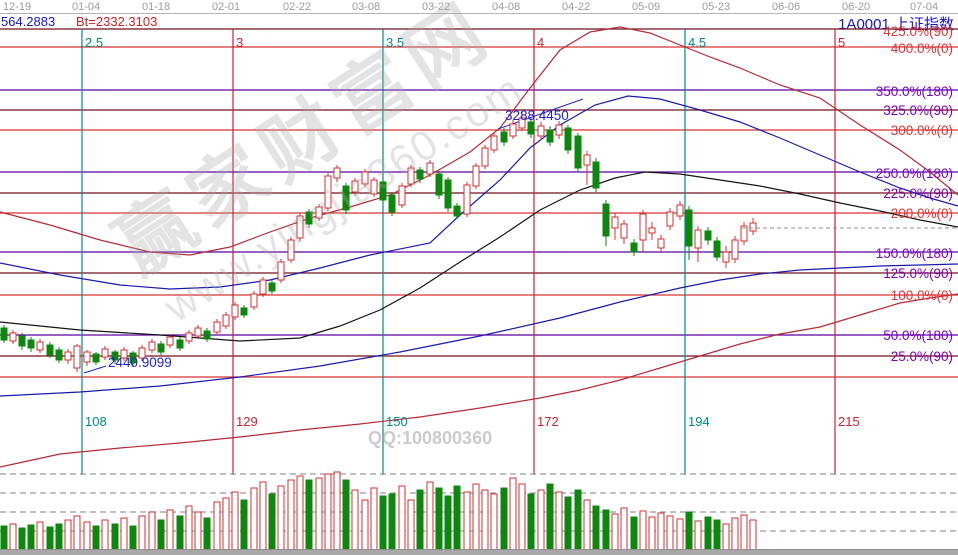 The width and height of the screenshot is (958, 555). I want to click on level-label: 400.0%(0), so click(921, 48).